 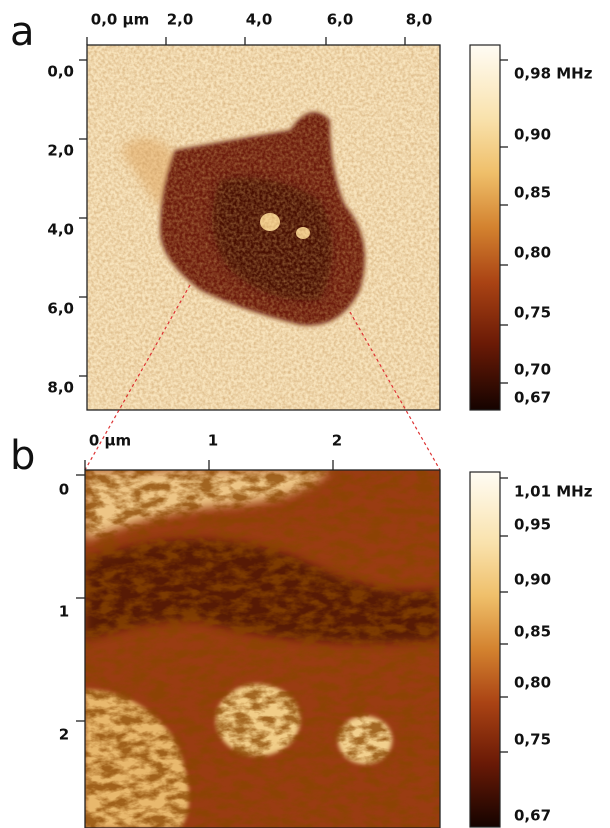 I want to click on y-tick-label: 6,0, so click(x=60, y=309).